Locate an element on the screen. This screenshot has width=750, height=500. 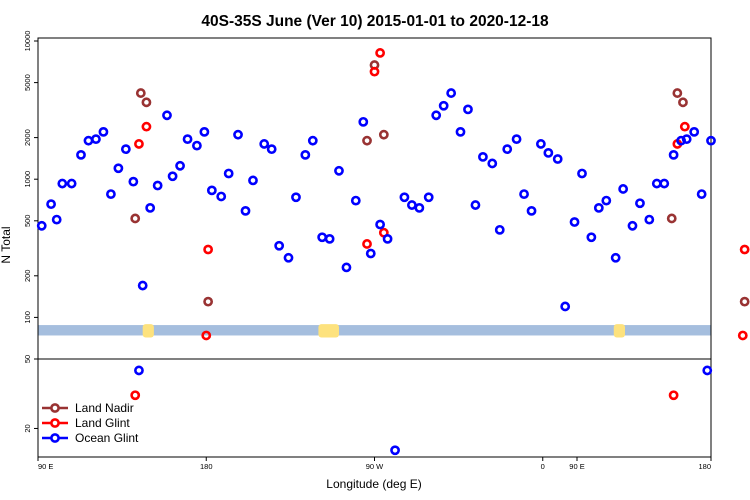
legend-label: Land Glint is located at coordinates (102, 423).